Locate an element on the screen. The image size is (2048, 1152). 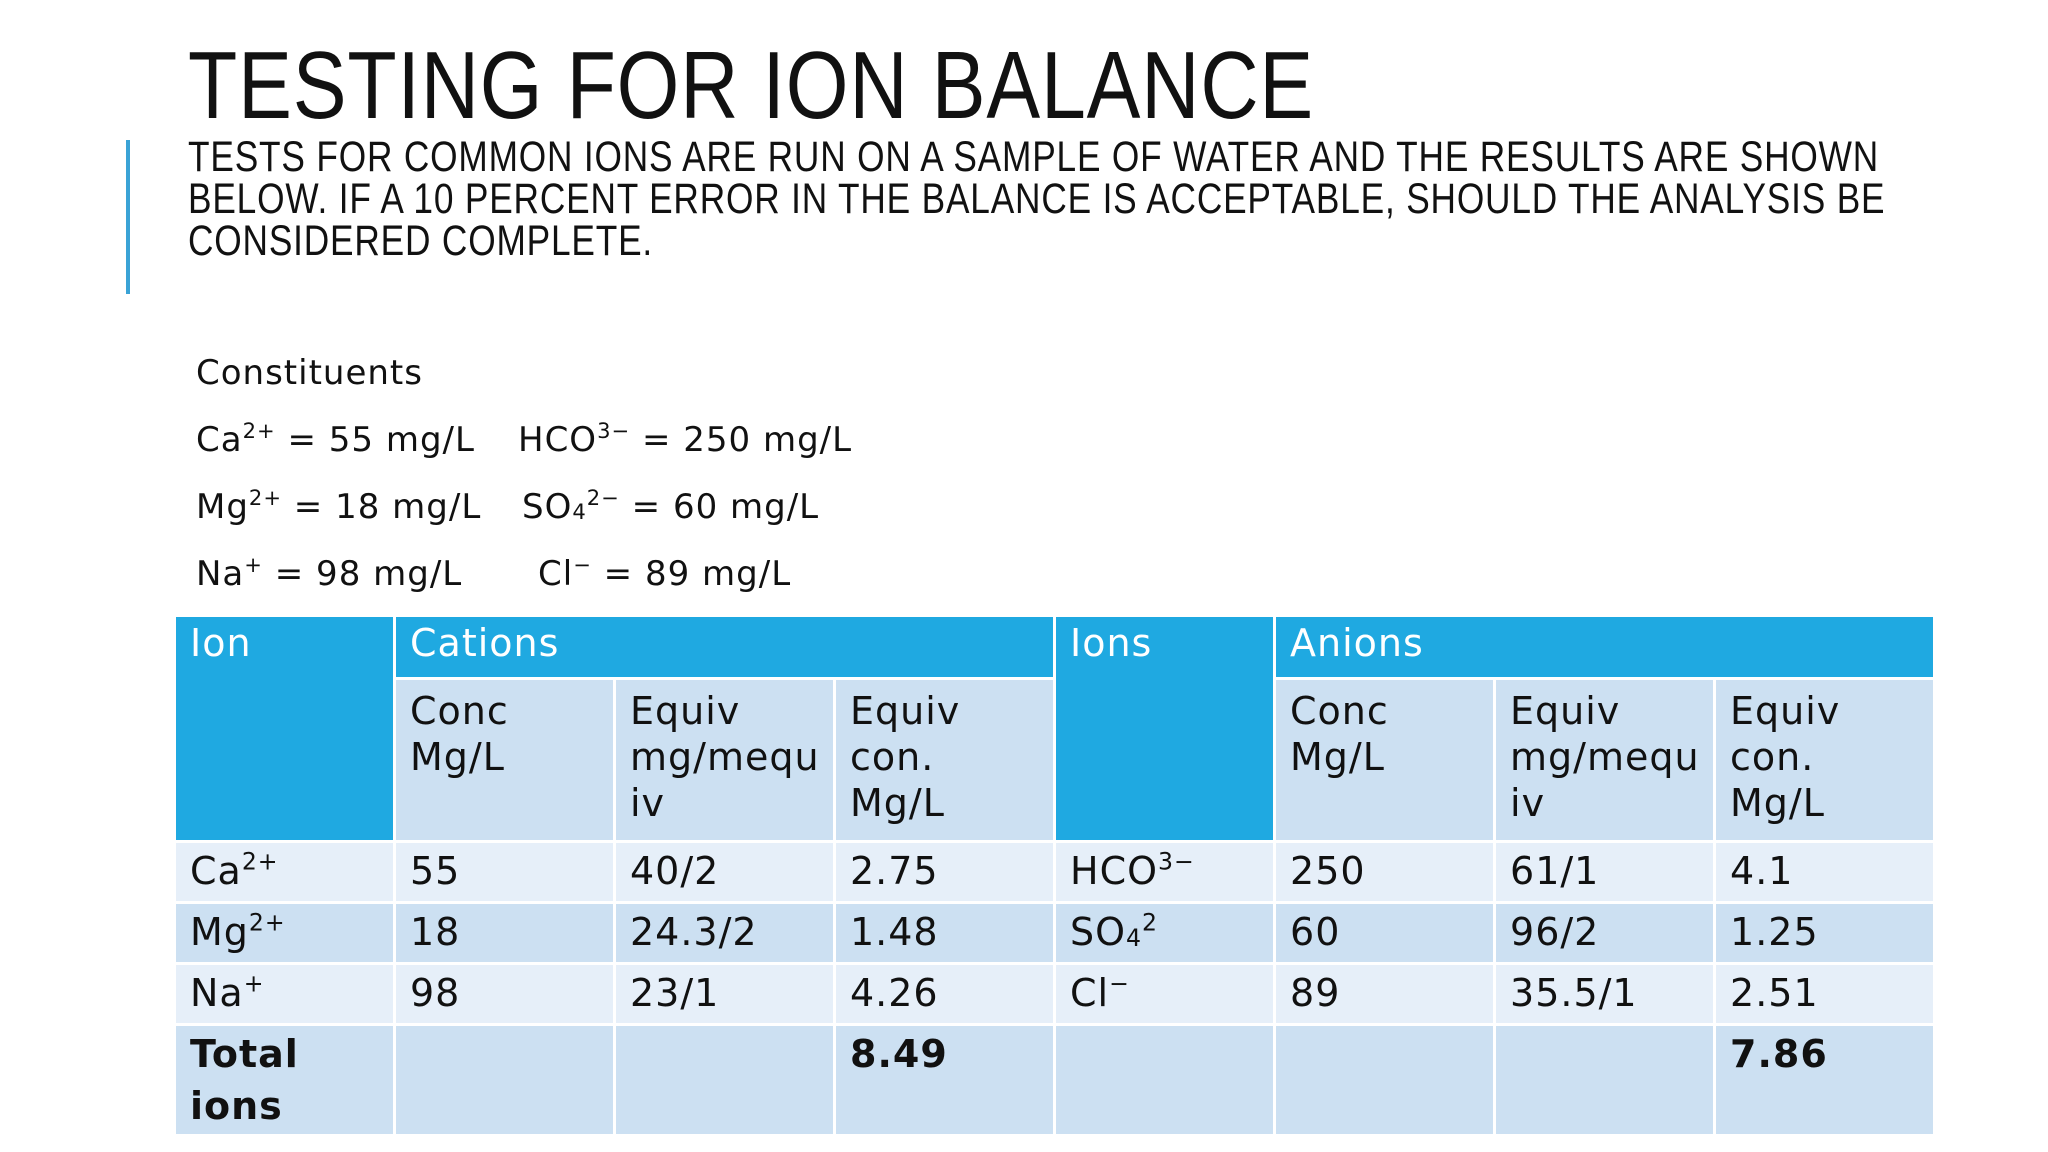
cell-cation: Mg2+ is located at coordinates (284, 933).